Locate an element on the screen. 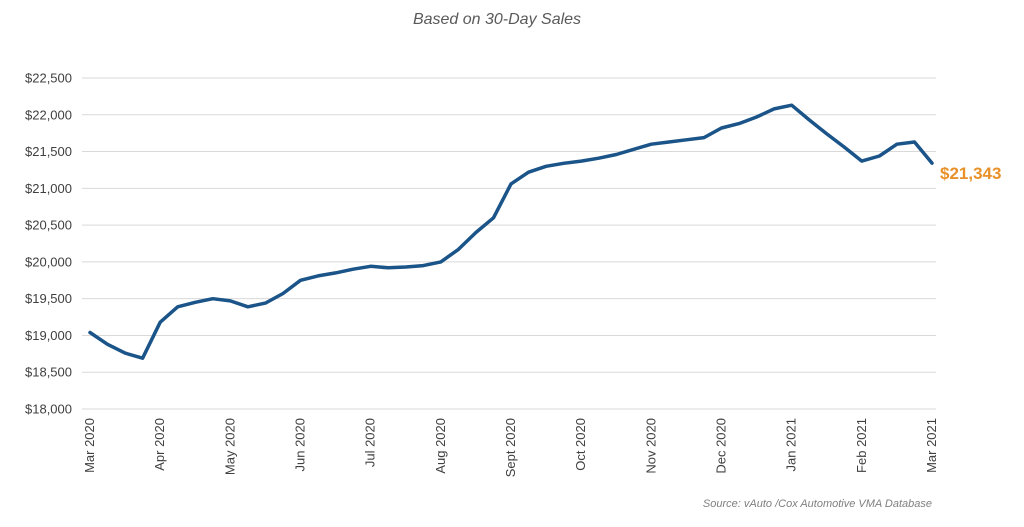 The image size is (1024, 527). y-tick-label: $22,000 is located at coordinates (48, 114).